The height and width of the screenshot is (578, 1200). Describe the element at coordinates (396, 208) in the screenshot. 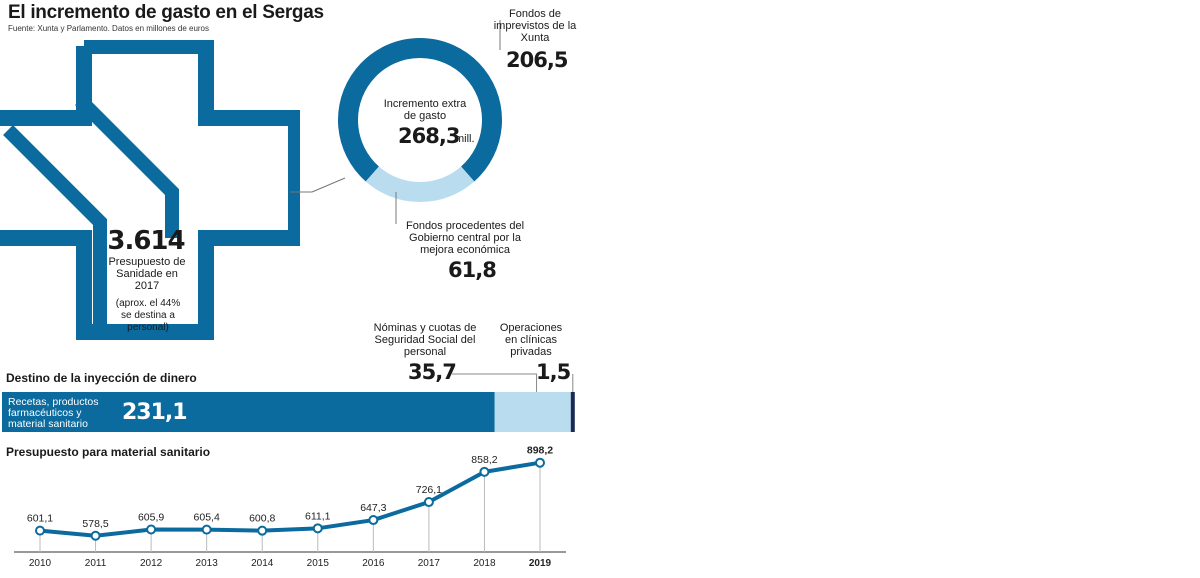

I see `gobierno-pointer` at that location.